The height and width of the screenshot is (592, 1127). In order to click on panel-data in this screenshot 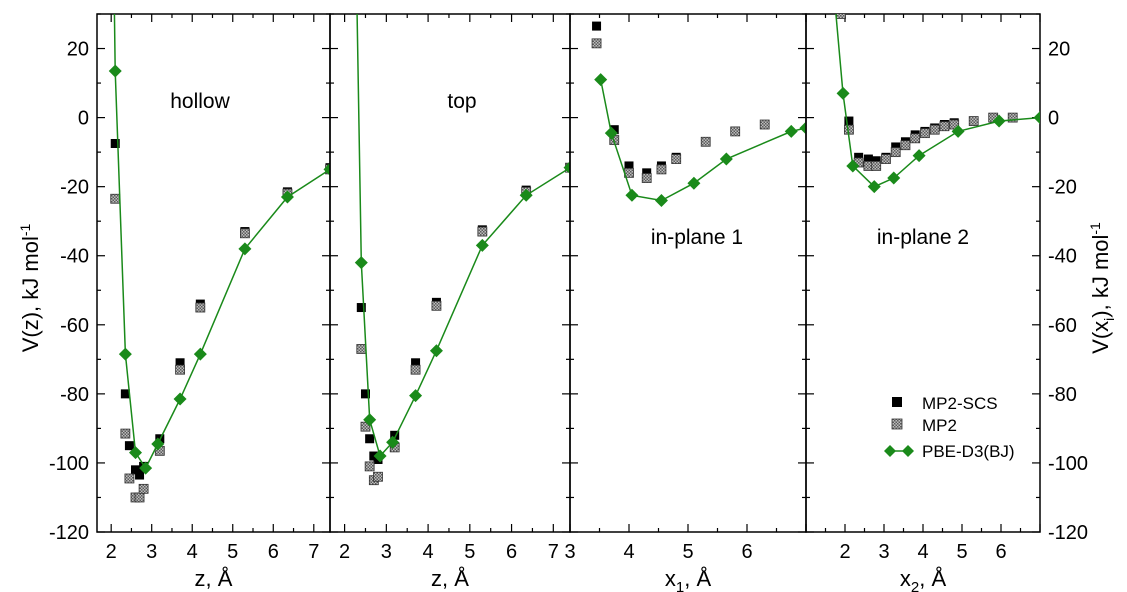, I will do `click(937, 104)`.